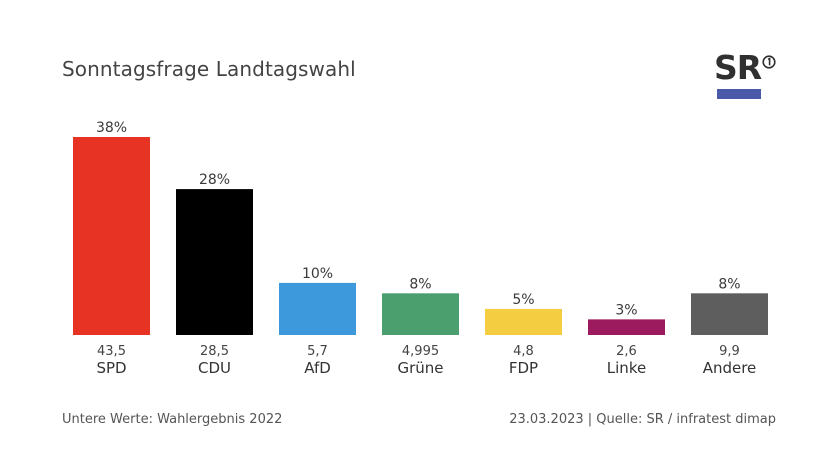 The image size is (828, 450). What do you see at coordinates (214, 262) in the screenshot?
I see `bar-cdu` at bounding box center [214, 262].